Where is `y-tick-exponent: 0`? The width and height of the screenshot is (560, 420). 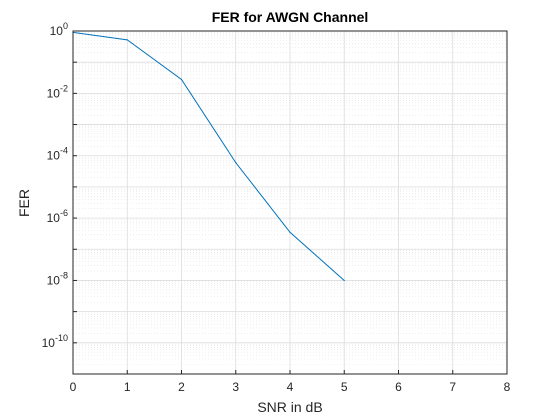 y-tick-exponent: 0 is located at coordinates (65, 26).